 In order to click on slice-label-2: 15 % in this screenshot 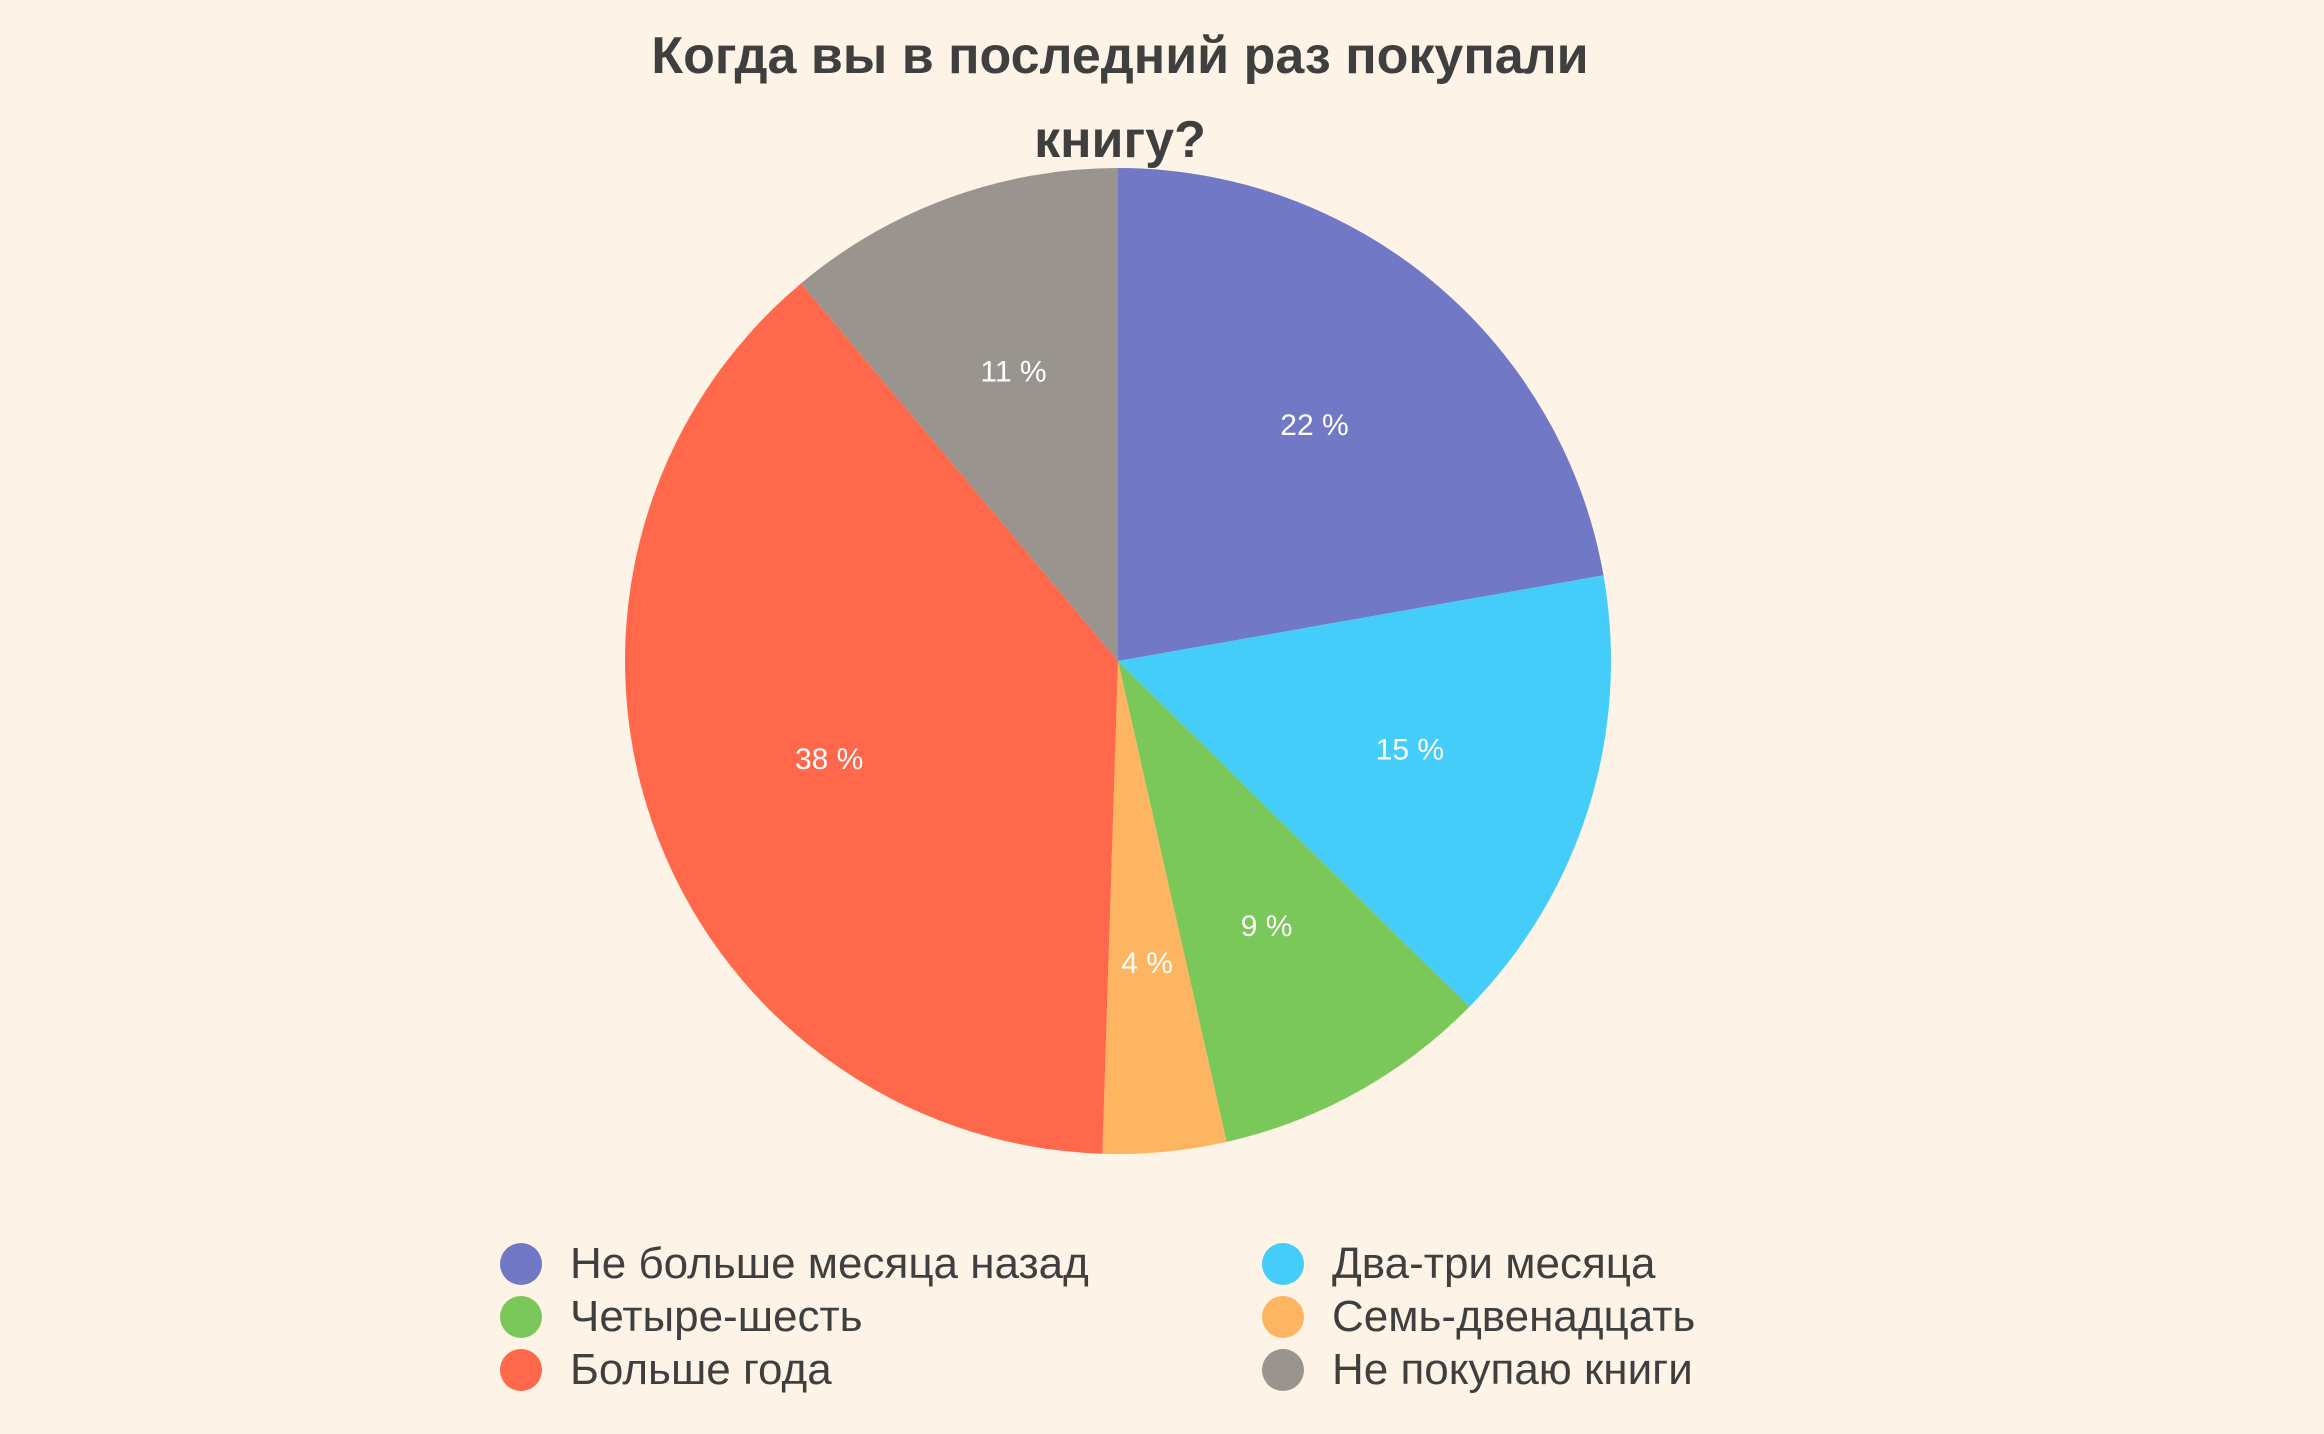, I will do `click(1410, 750)`.